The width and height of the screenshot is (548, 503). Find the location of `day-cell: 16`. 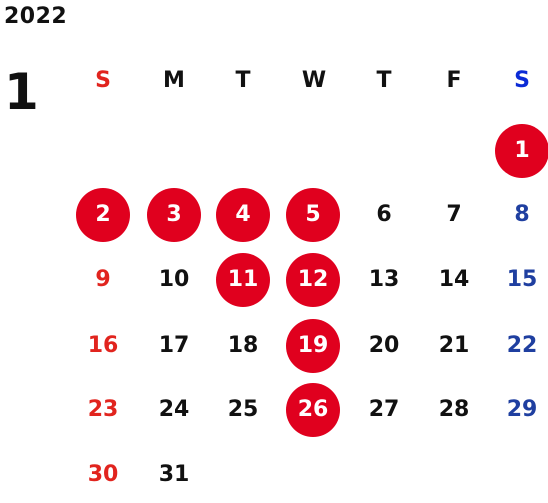

day-cell: 16 is located at coordinates (103, 345).